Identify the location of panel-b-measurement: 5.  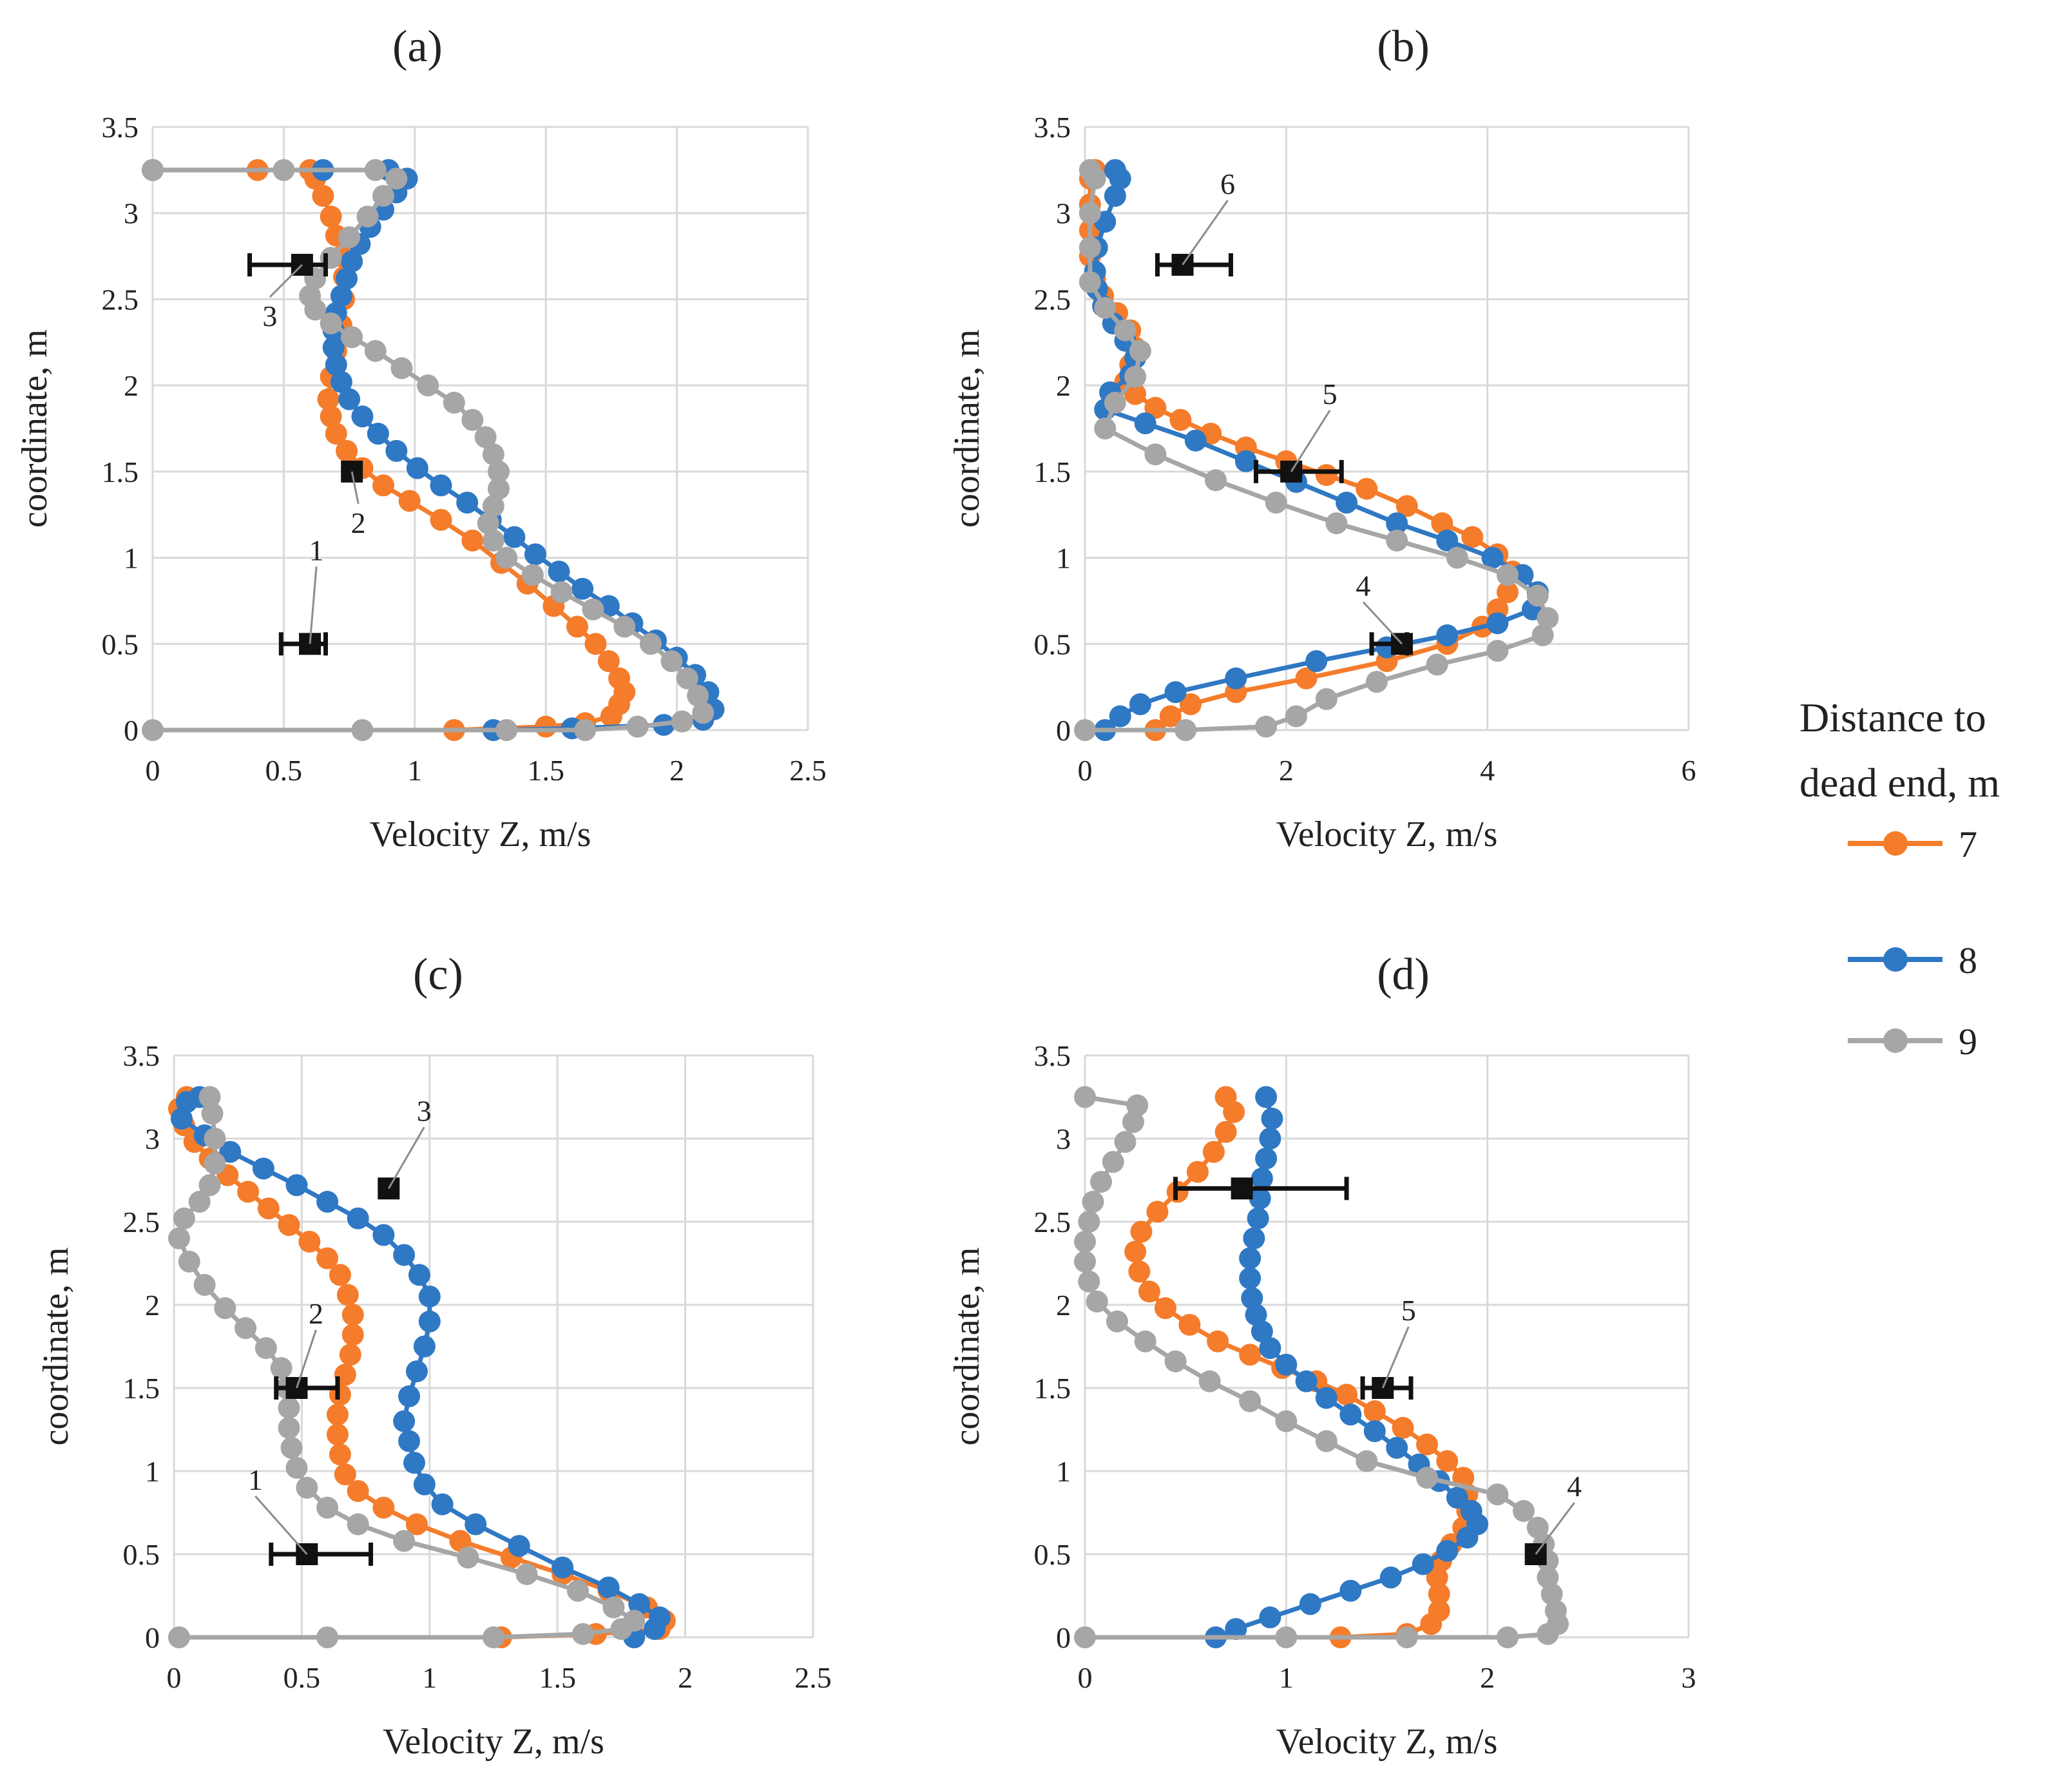
(1298, 430).